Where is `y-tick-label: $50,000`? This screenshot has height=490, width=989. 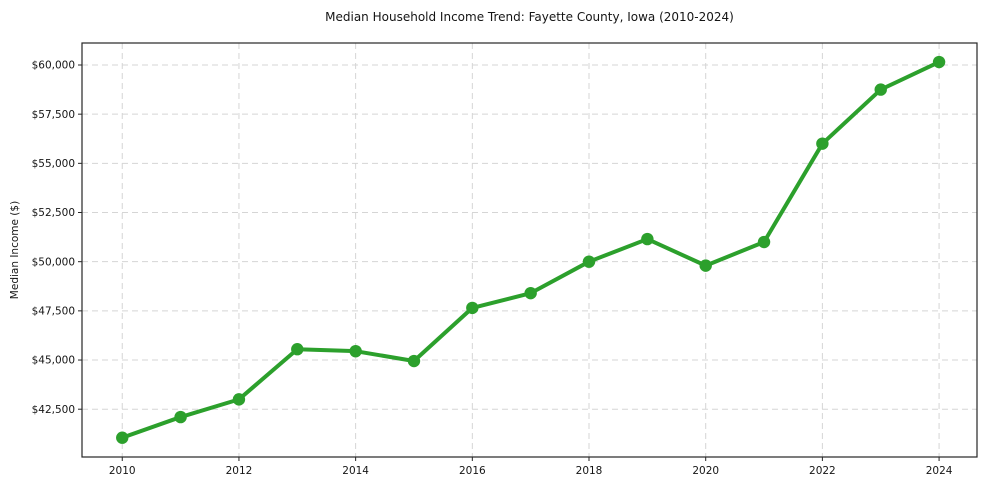
y-tick-label: $50,000 is located at coordinates (53, 262).